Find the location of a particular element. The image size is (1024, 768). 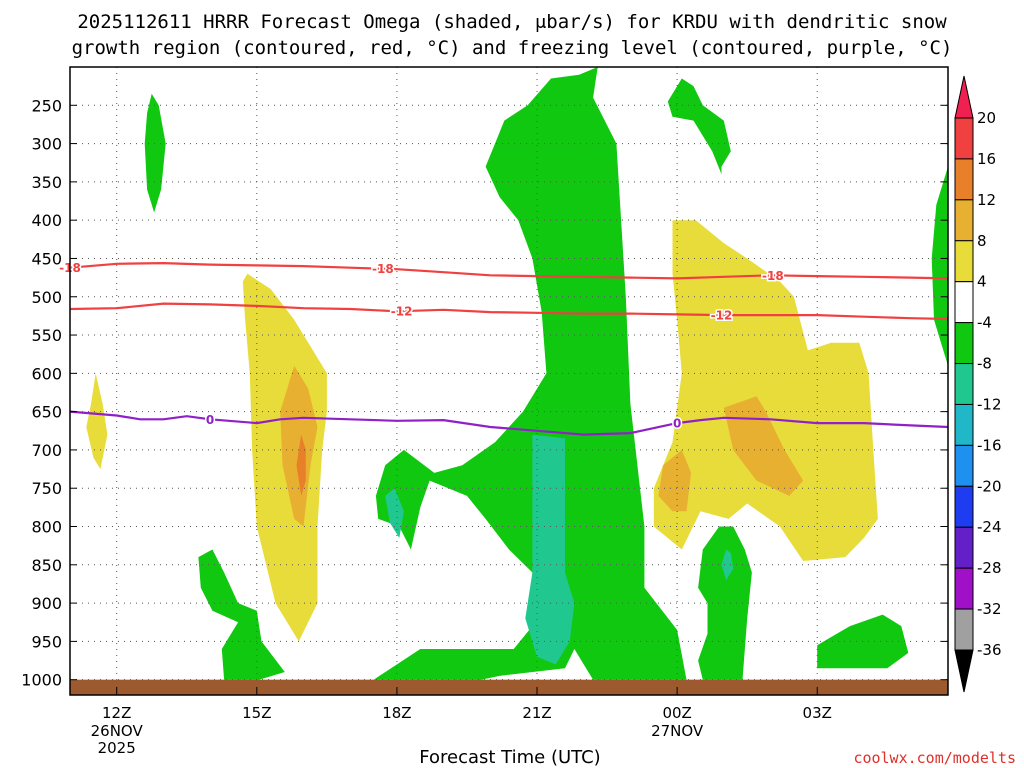

y-tick-label-950: 950 is located at coordinates (46, 641).